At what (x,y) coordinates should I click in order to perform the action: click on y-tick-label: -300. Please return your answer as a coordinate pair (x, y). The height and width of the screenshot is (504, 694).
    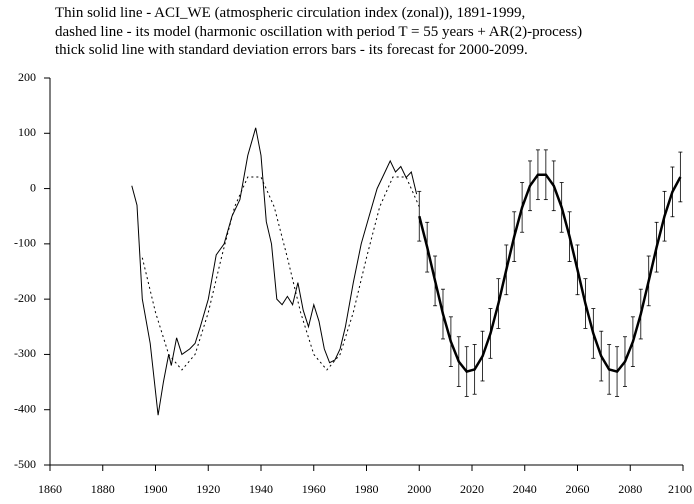
    Looking at the image, I should click on (25, 353).